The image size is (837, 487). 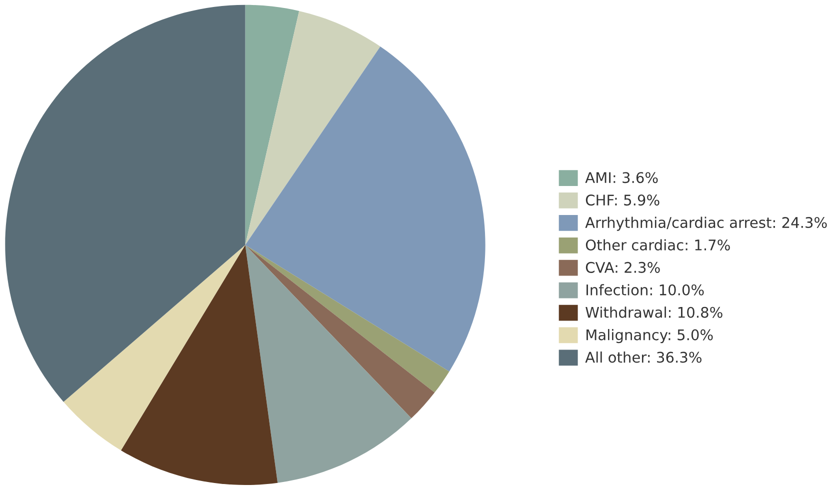 What do you see at coordinates (623, 200) in the screenshot?
I see `legend-label: CHF: 5.9%` at bounding box center [623, 200].